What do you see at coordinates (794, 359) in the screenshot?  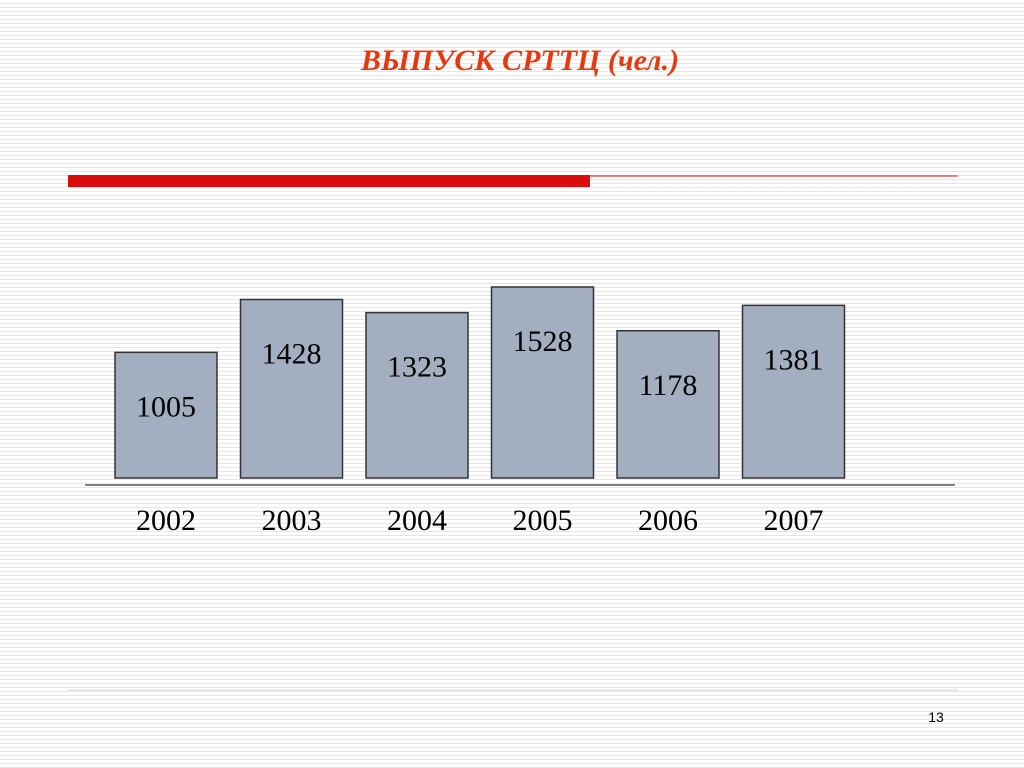 I see `value-label: 1381` at bounding box center [794, 359].